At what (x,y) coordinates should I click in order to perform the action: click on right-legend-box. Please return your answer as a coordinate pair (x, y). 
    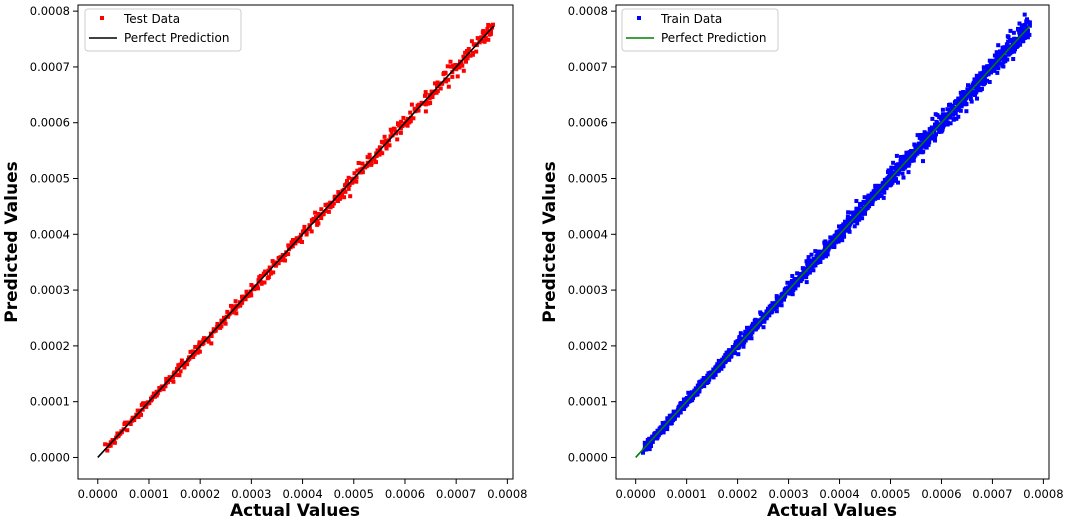
    Looking at the image, I should click on (700, 30).